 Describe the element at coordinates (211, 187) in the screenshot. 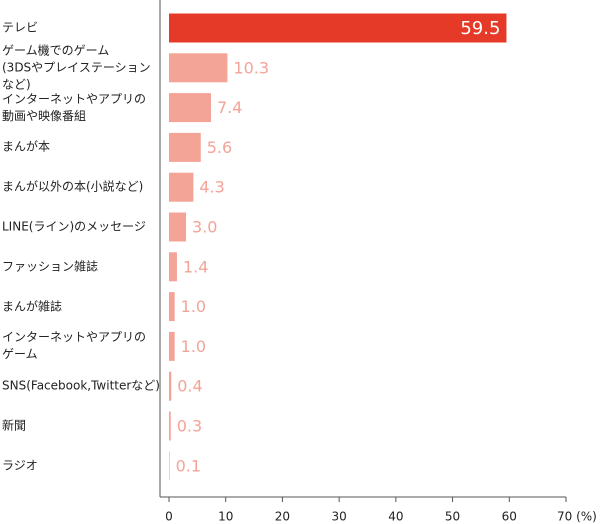

I see `value-label: 4.3` at that location.